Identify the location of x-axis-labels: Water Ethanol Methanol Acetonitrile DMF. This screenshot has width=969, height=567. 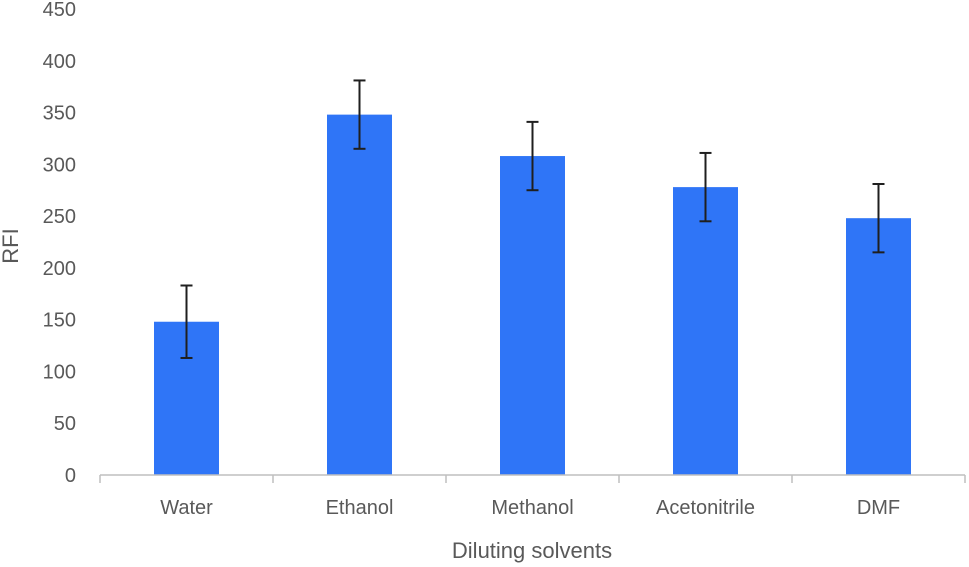
(530, 508).